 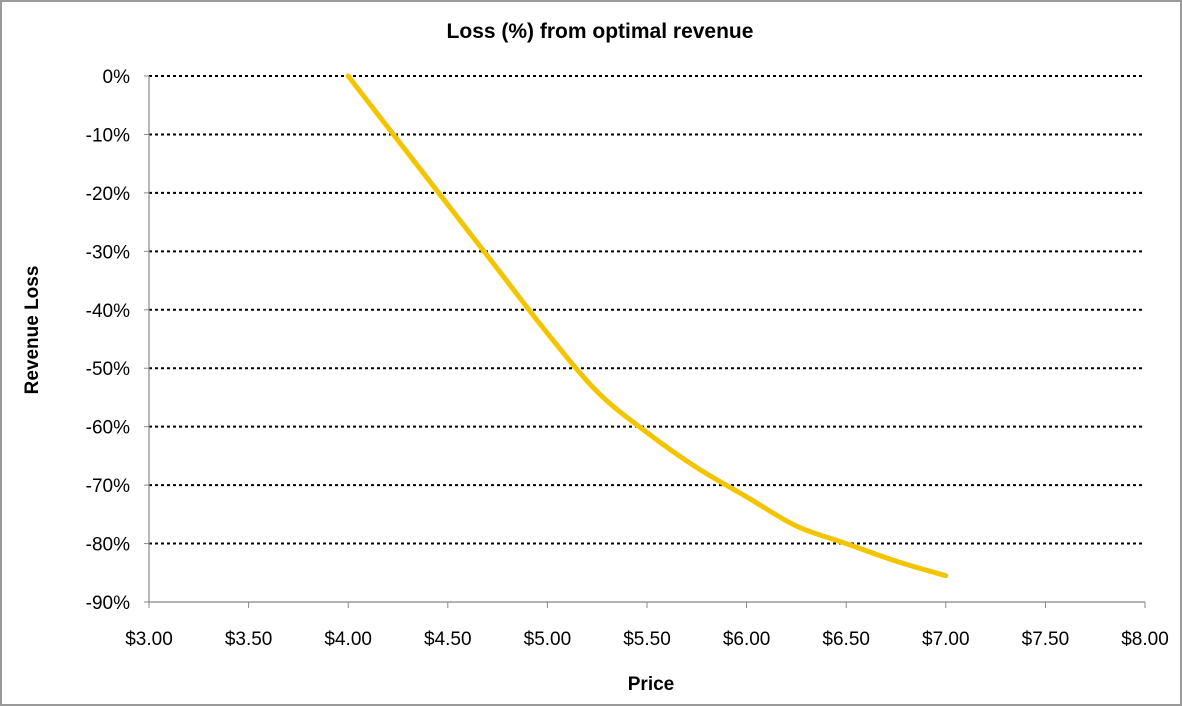 What do you see at coordinates (32, 330) in the screenshot?
I see `y-axis-title: Revenue Loss` at bounding box center [32, 330].